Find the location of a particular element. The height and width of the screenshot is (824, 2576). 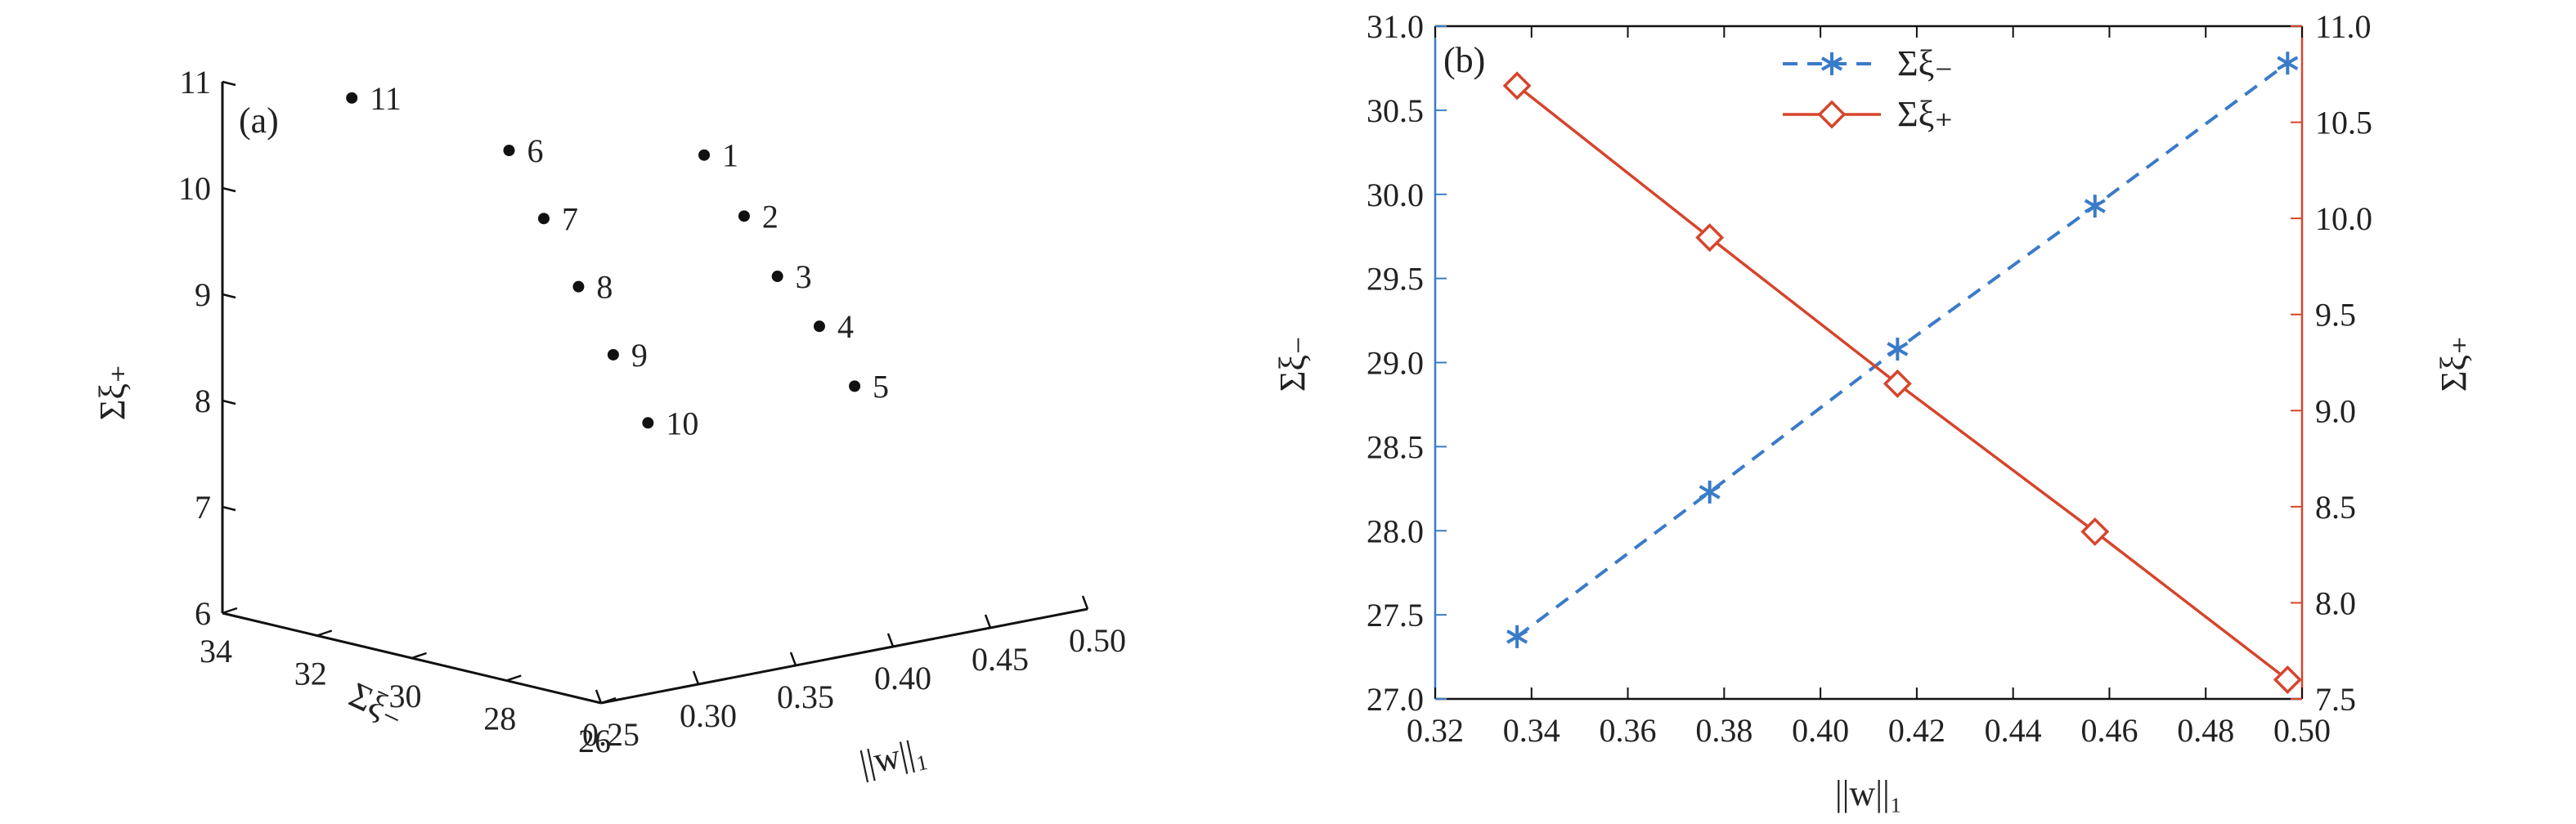

right-y-tick-label: 9.0 is located at coordinates (2335, 410).